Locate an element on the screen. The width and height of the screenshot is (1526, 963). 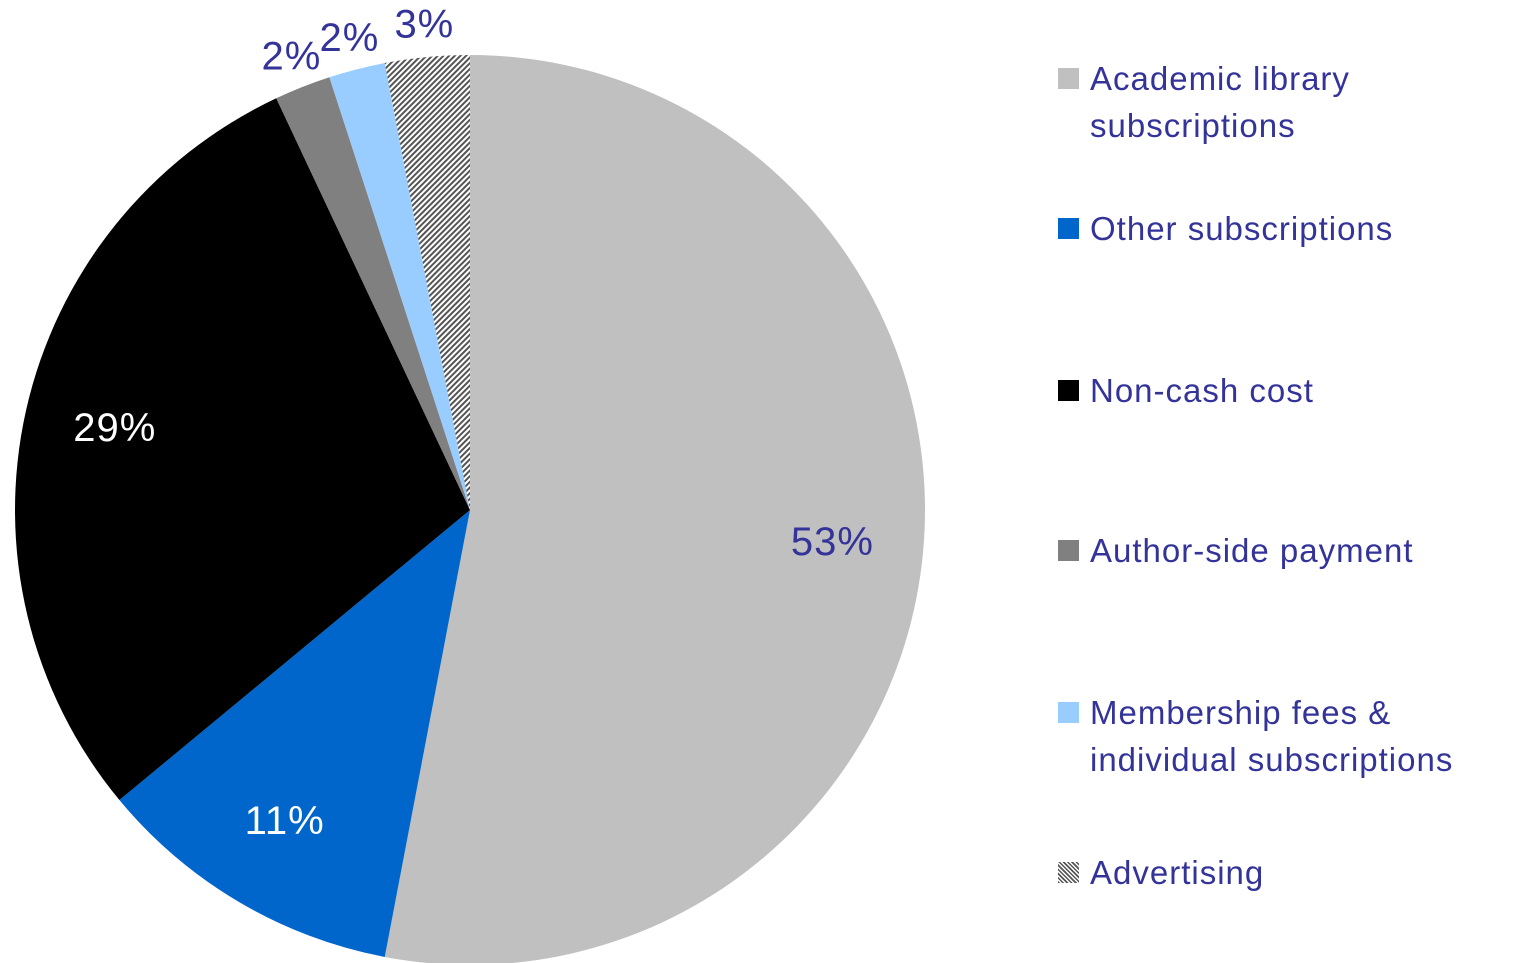
legend-label: Author-side payment is located at coordinates (1252, 550).